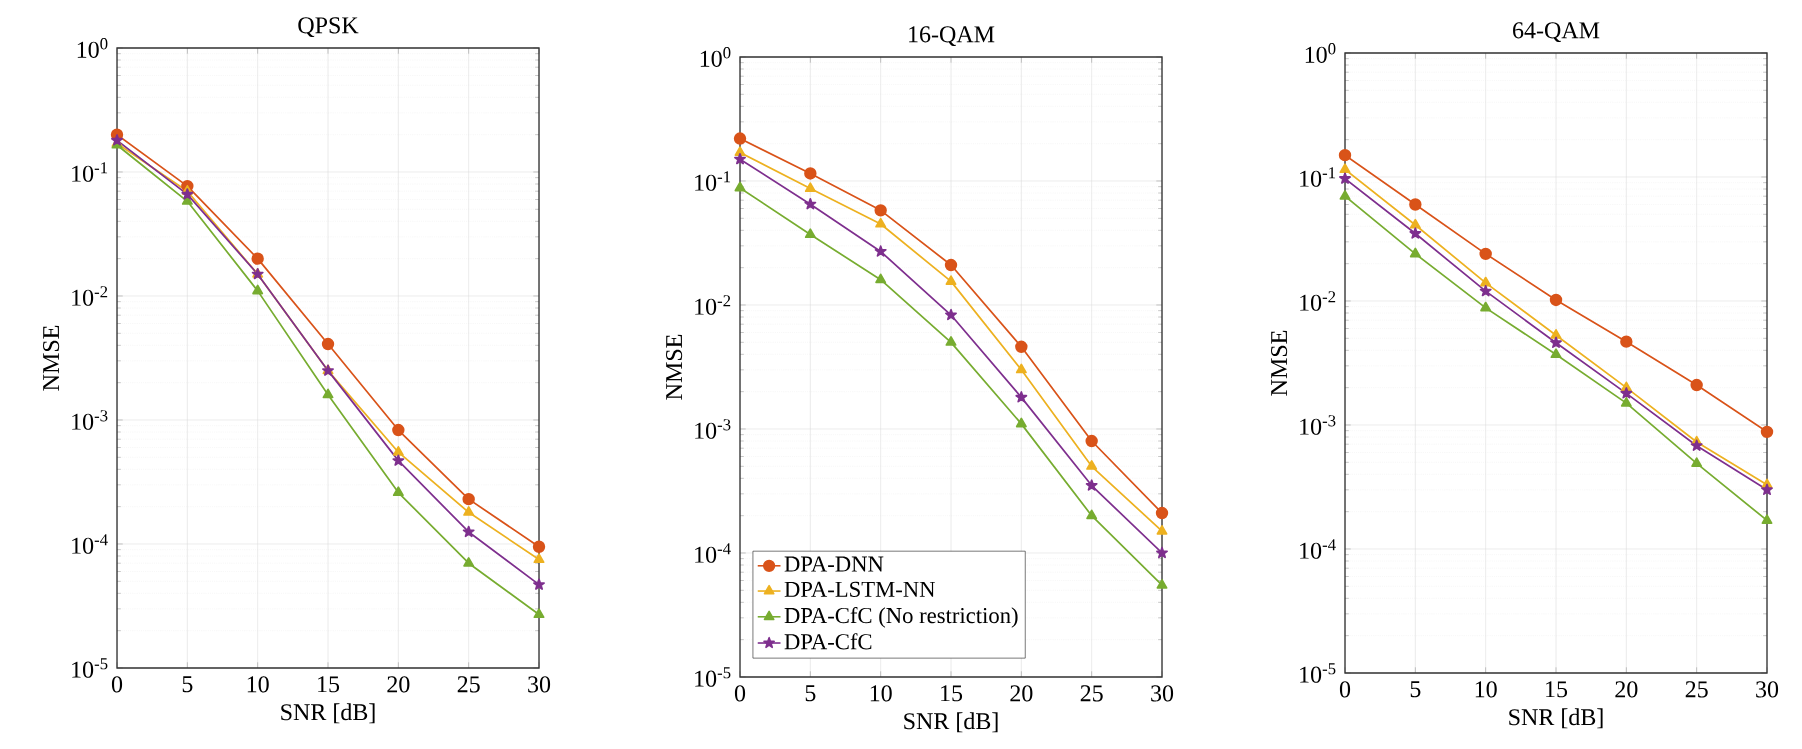 This screenshot has height=749, width=1802. What do you see at coordinates (828, 641) in the screenshot?
I see `legend-label: DPA-CfC` at bounding box center [828, 641].